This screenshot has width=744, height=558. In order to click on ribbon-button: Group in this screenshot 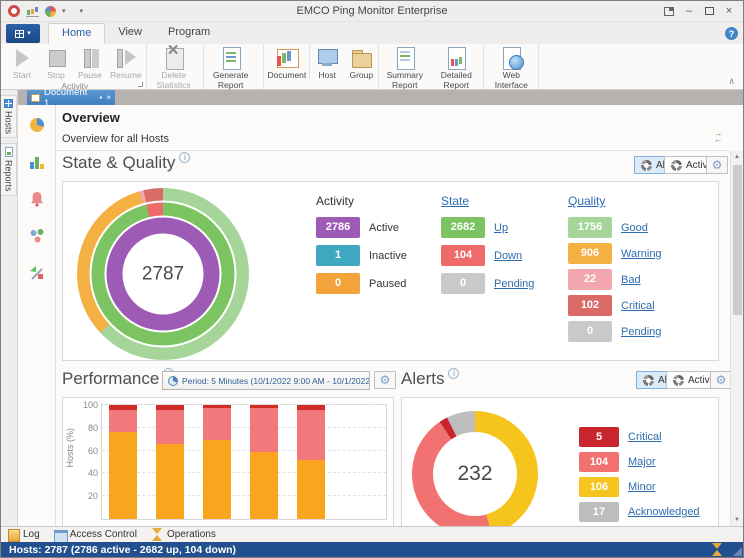, I will do `click(361, 63)`.